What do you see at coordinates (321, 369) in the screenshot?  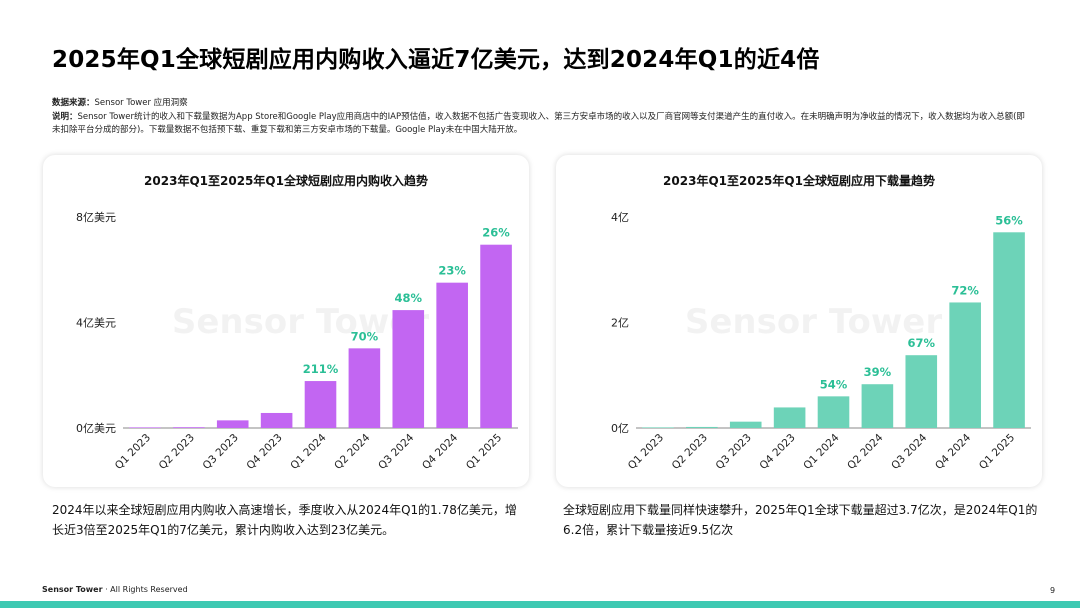 I see `revenue-data-label: 211%` at bounding box center [321, 369].